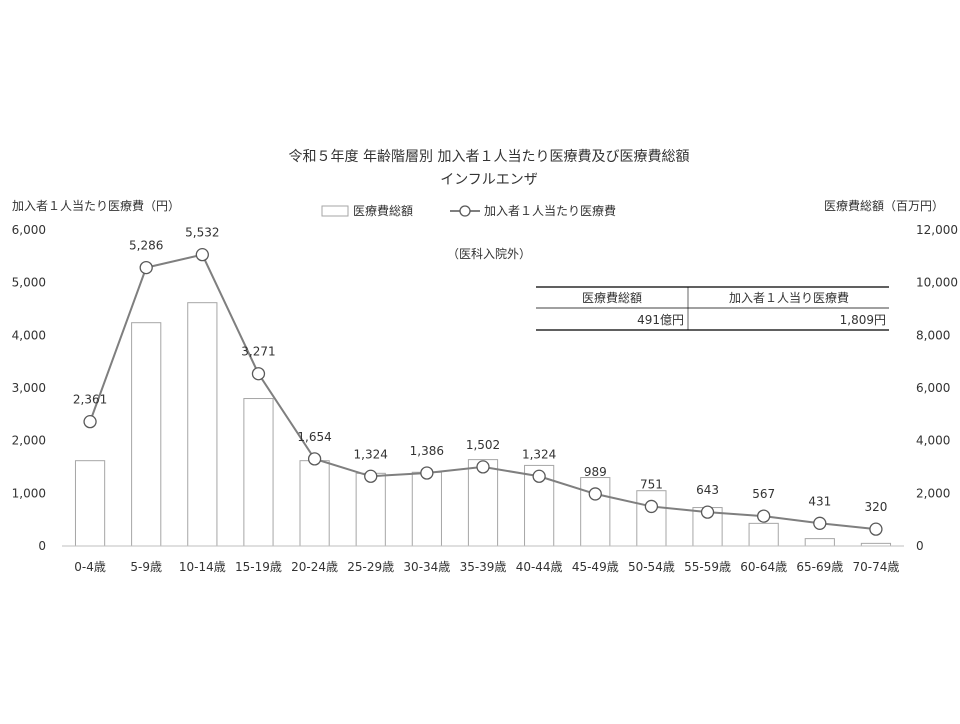  I want to click on y-right-axis-title: 医療費総額（百万円）, so click(884, 205).